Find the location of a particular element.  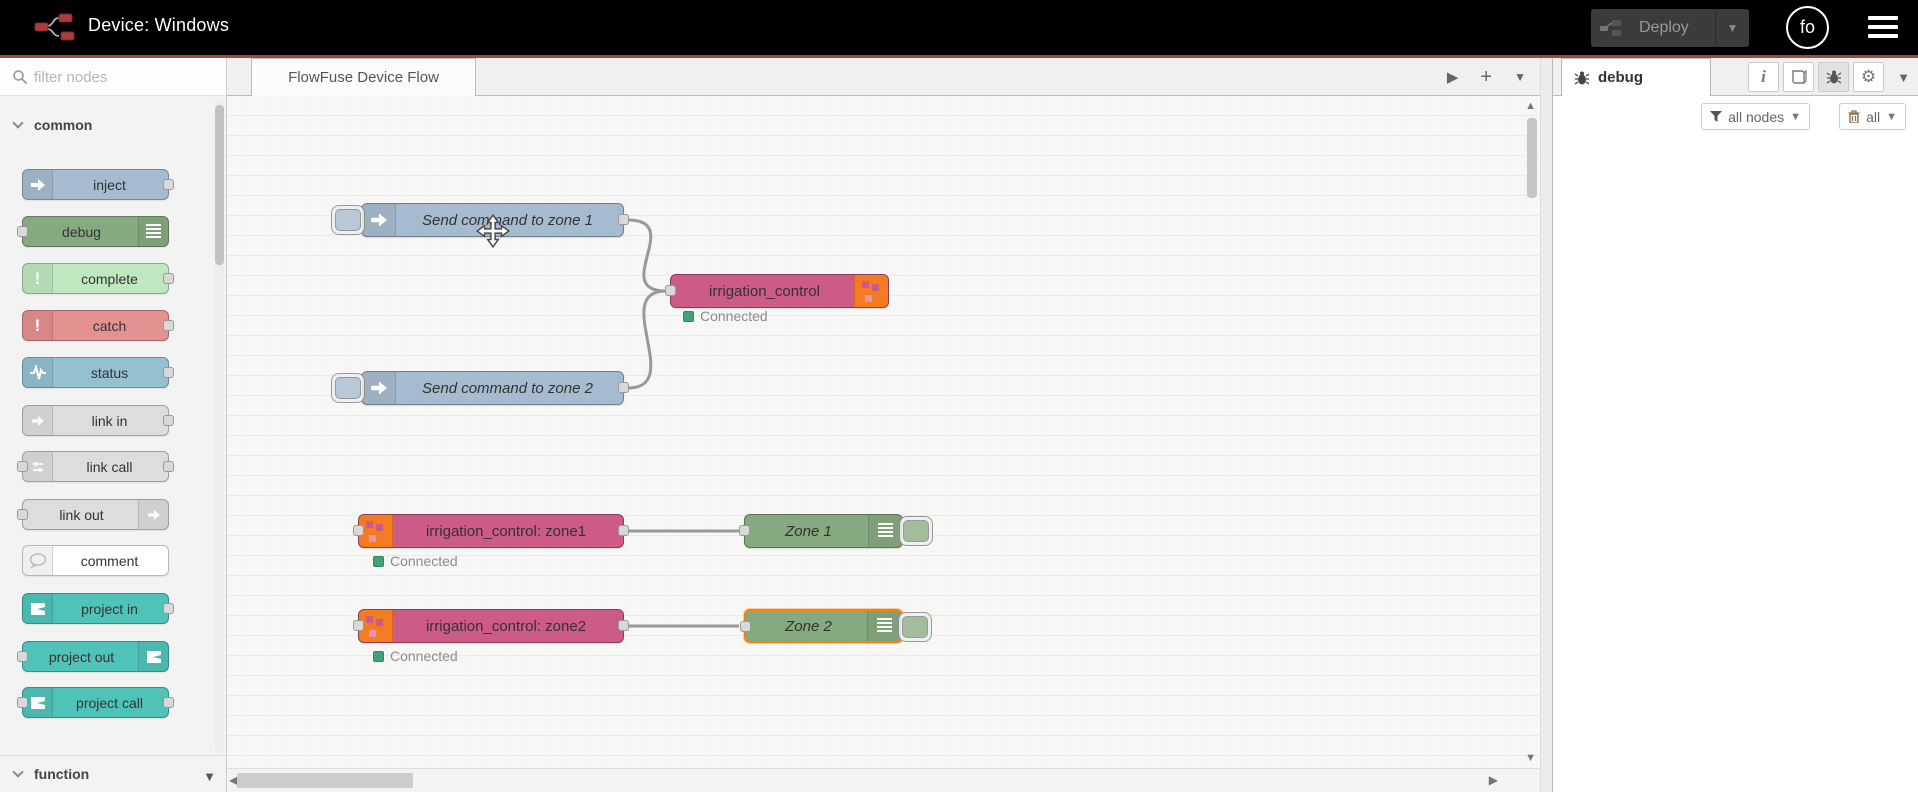

debug-filter-button: all nodes ▼ is located at coordinates (1755, 116).